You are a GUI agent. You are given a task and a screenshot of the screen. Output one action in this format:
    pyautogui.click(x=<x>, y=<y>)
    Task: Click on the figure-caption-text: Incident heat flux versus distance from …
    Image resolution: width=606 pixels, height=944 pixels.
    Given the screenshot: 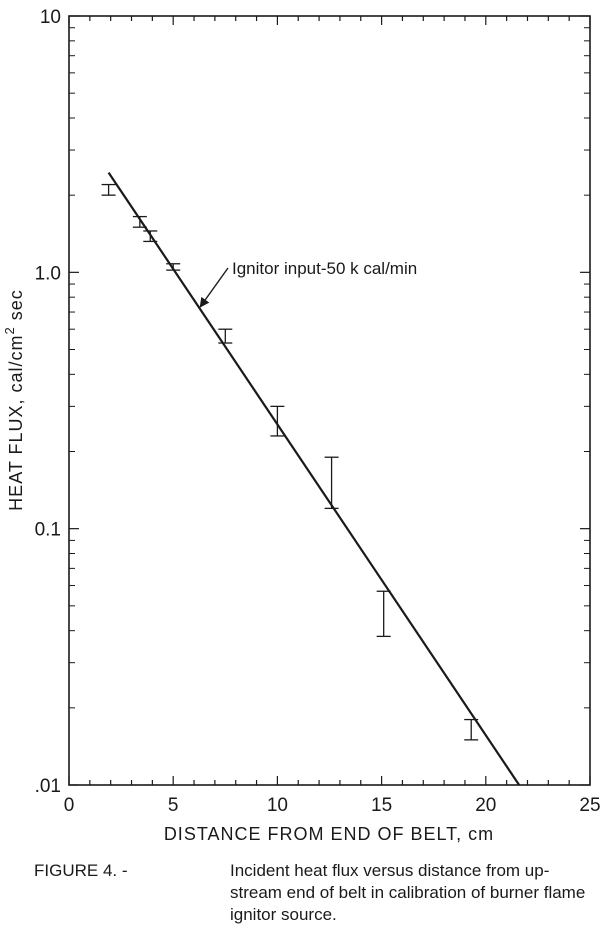 What is the action you would take?
    pyautogui.click(x=408, y=892)
    